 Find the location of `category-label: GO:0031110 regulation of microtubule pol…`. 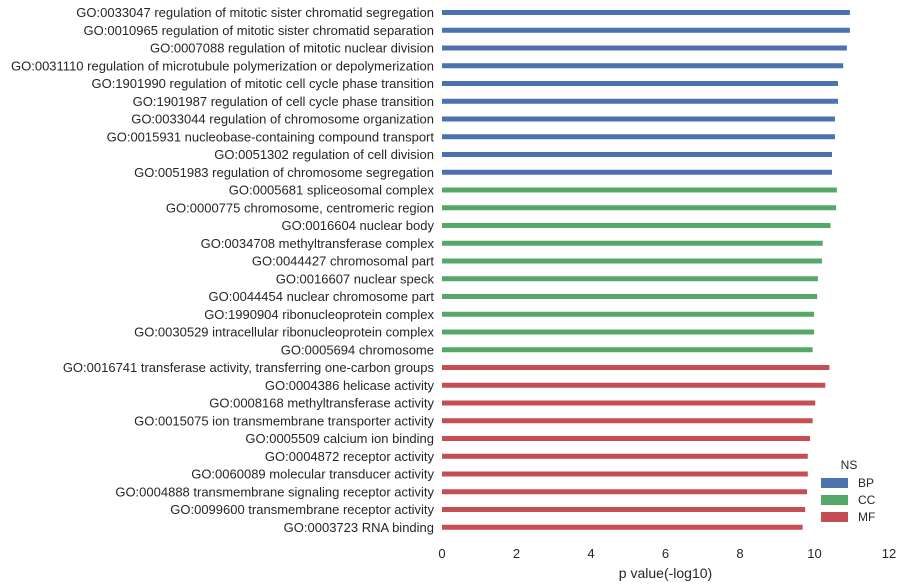

category-label: GO:0031110 regulation of microtubule pol… is located at coordinates (222, 65).